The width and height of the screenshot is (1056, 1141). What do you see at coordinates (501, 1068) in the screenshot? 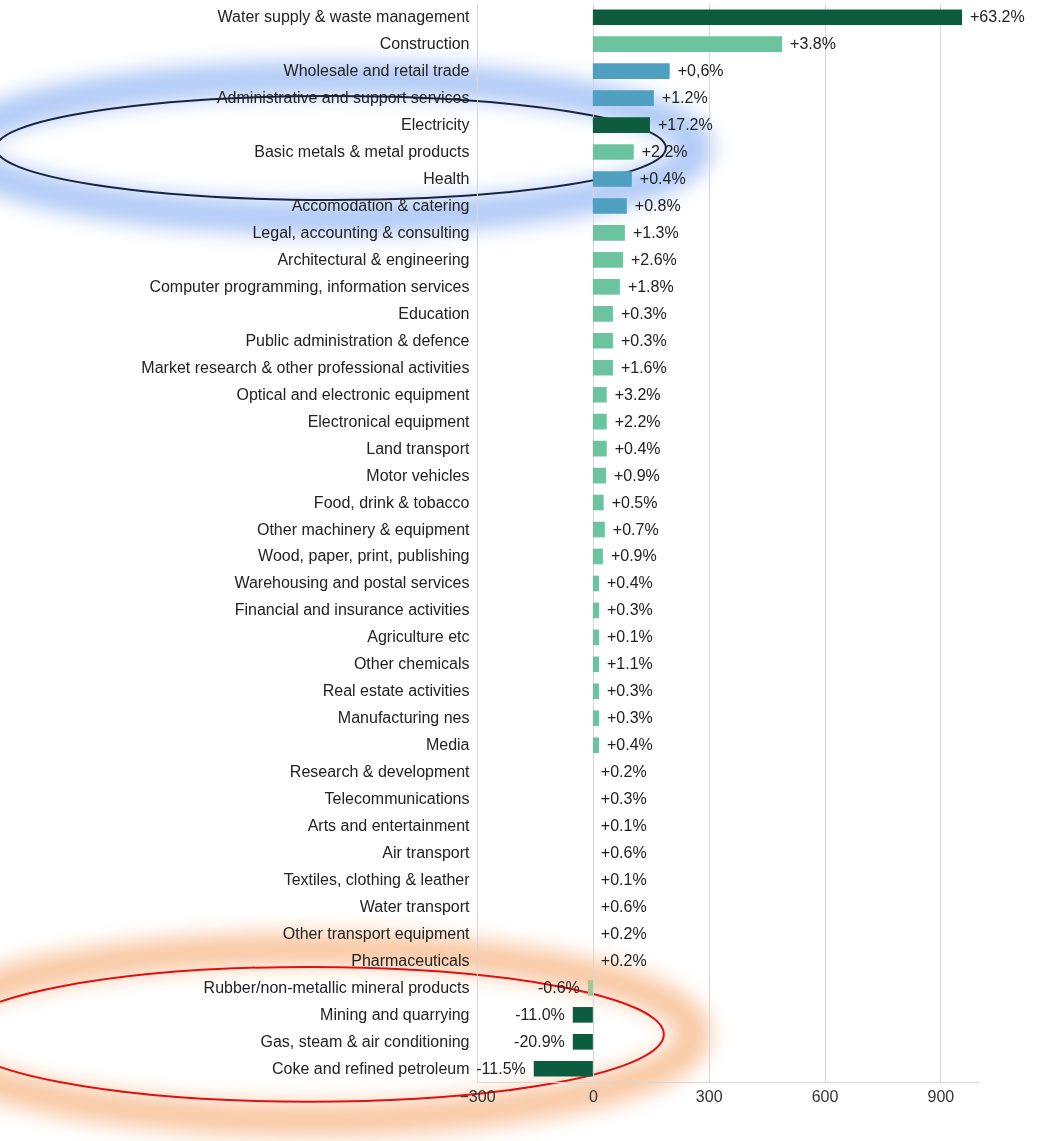
I see `annotation: -11.5%` at bounding box center [501, 1068].